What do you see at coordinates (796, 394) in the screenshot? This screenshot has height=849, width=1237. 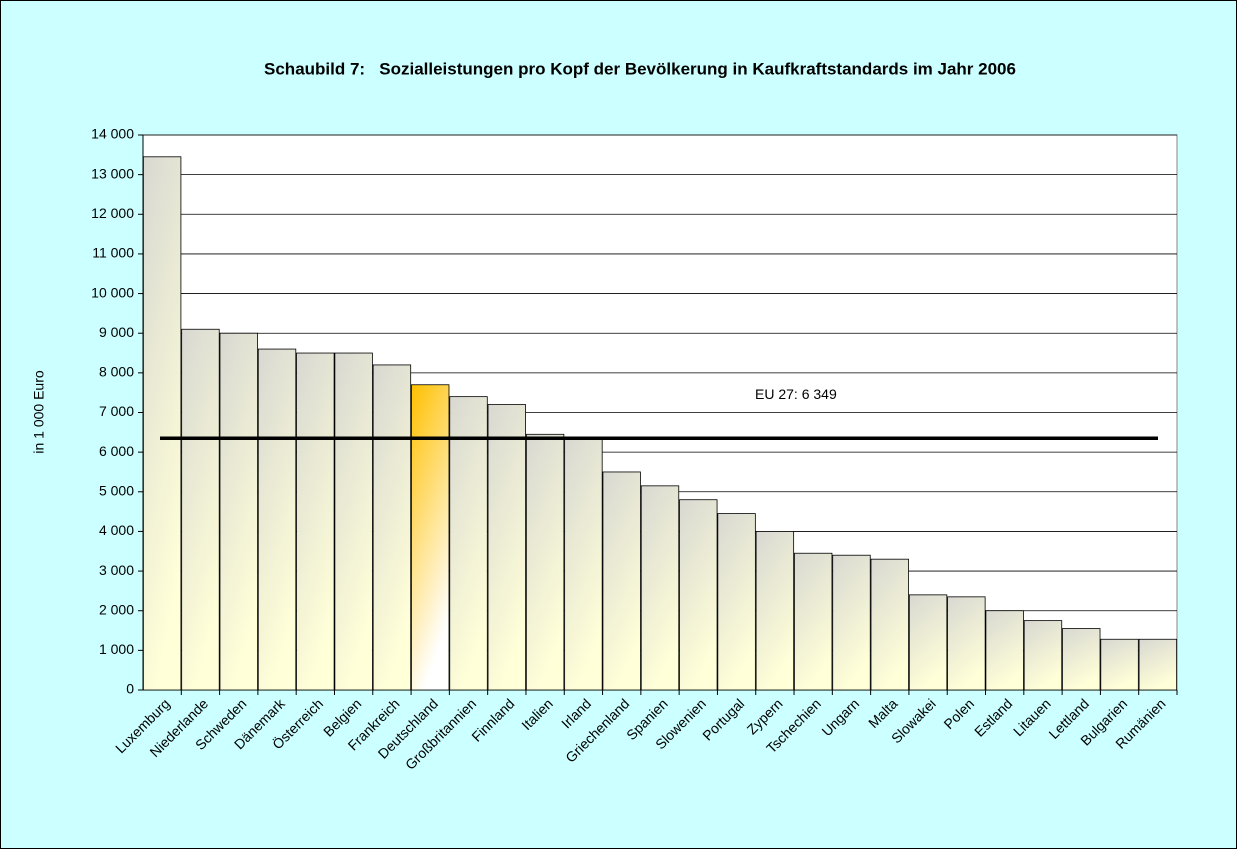 I see `reference-label: EU 27: 6 349` at bounding box center [796, 394].